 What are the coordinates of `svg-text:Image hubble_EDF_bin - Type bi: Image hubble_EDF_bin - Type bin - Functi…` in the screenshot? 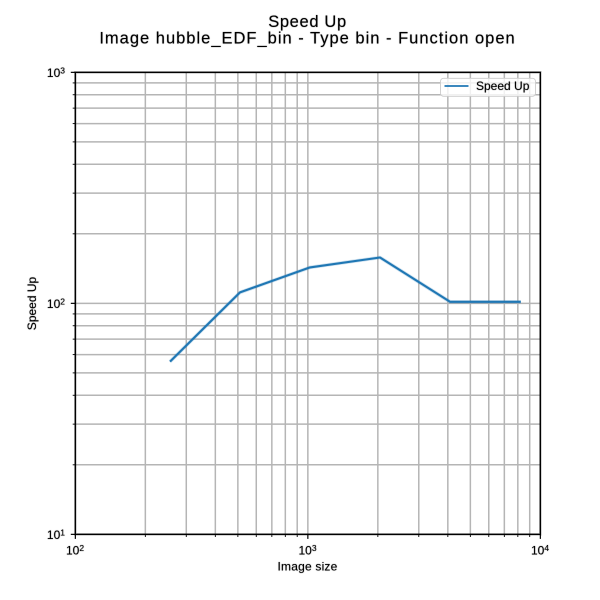 It's located at (307, 39).